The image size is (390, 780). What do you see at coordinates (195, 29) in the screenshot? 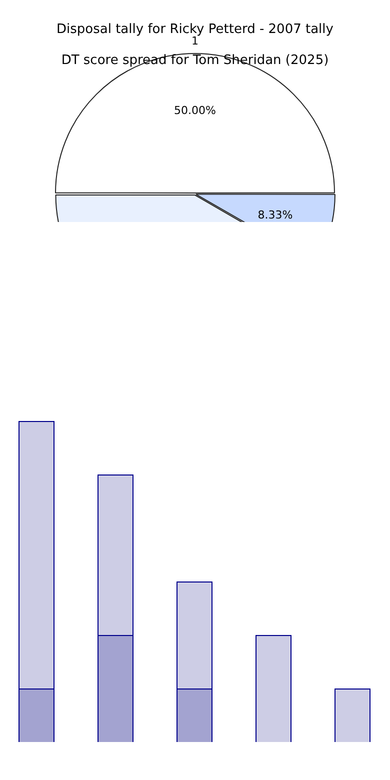
I see `chart-title: Disposal tally for Ricky Petterd - 2007 tally` at bounding box center [195, 29].